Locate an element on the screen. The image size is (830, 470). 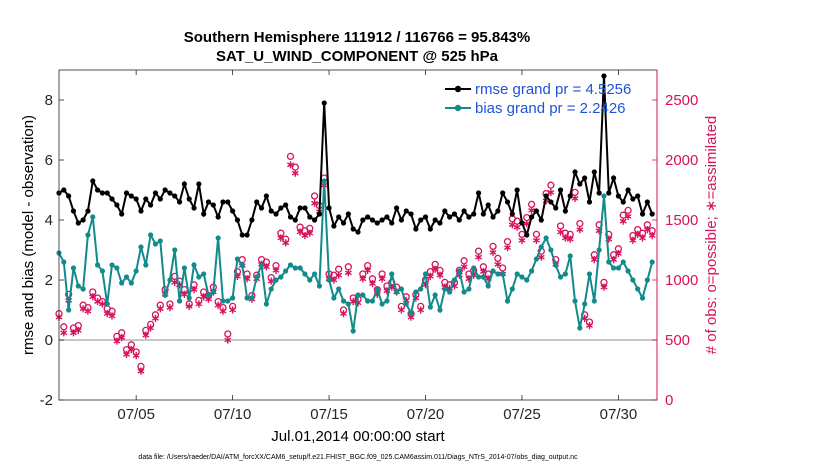
y2-tick-label: 2000 is located at coordinates (681, 160).